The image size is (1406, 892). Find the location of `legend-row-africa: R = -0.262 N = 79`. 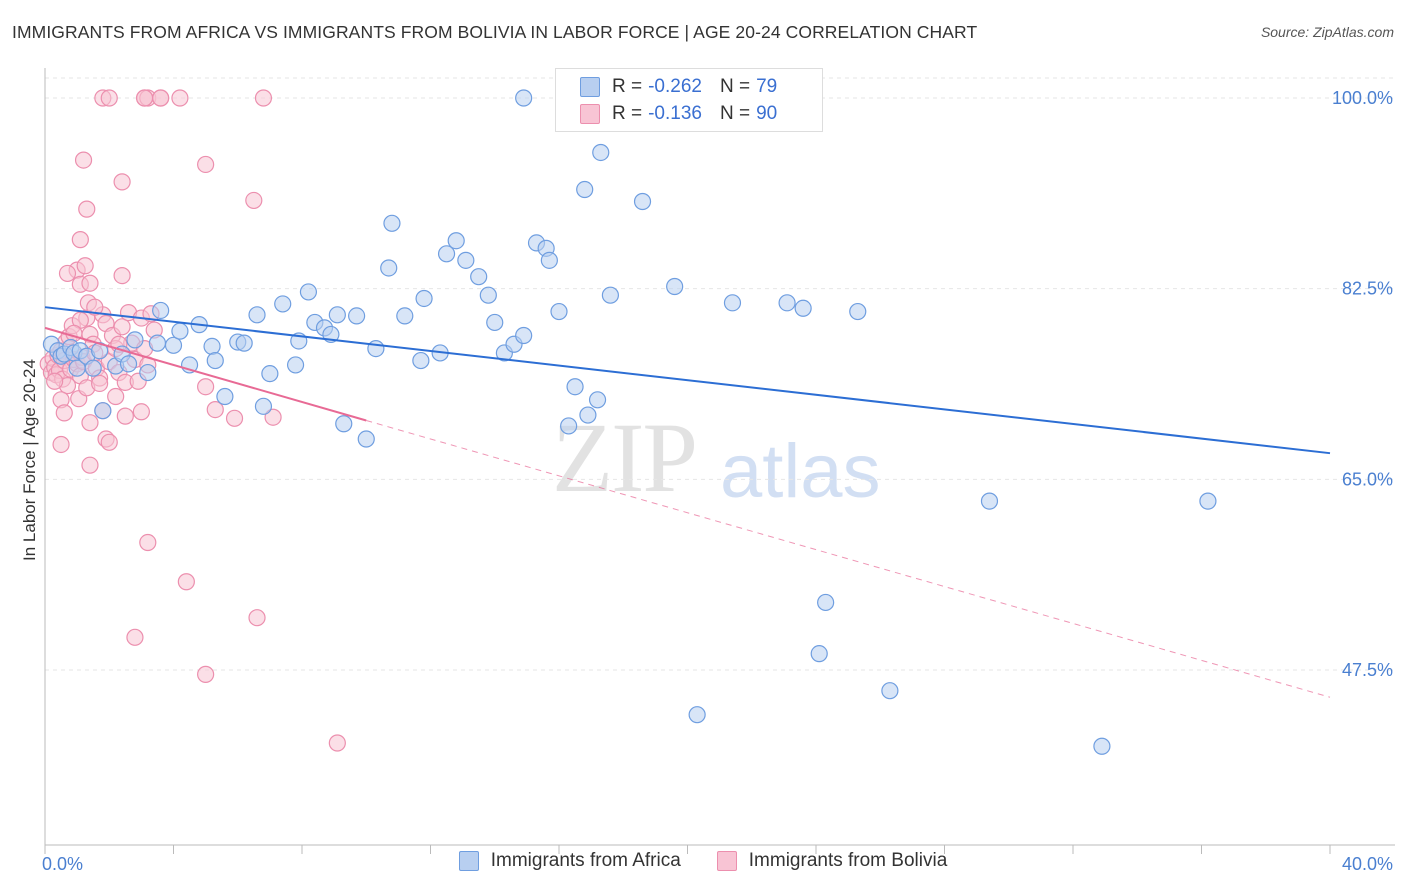

legend-row-africa: R = -0.262 N = 79 is located at coordinates (678, 87).